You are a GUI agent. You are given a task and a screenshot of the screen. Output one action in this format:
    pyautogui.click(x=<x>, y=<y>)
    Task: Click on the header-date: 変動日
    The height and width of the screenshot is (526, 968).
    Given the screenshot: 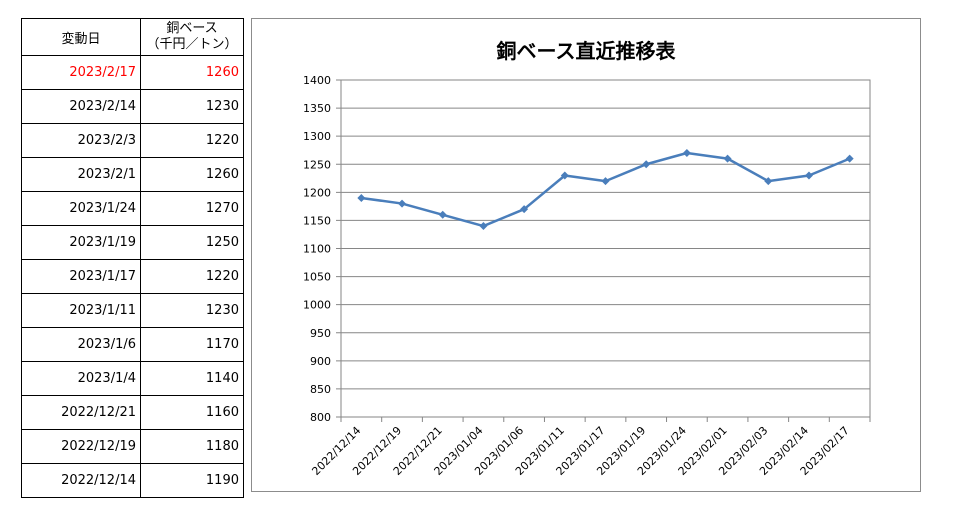 What is the action you would take?
    pyautogui.click(x=81, y=37)
    